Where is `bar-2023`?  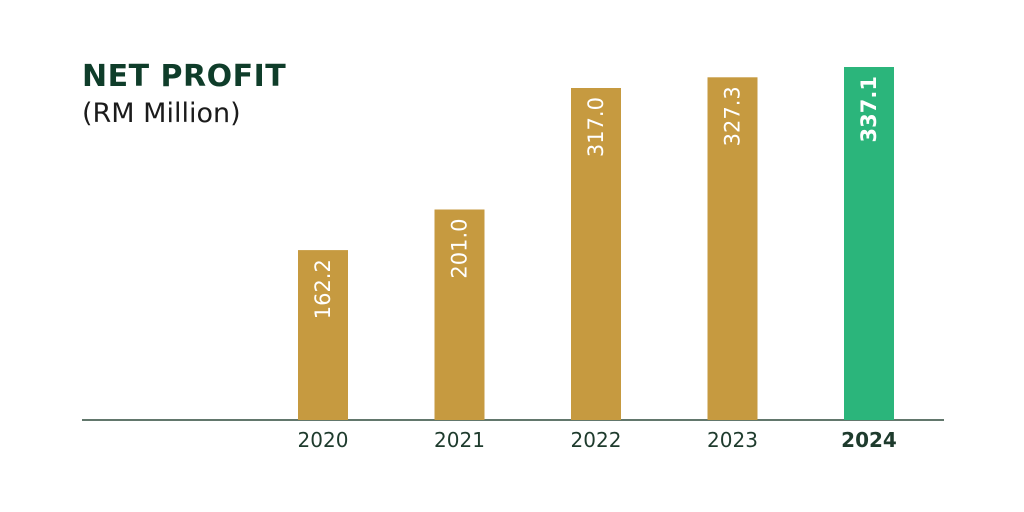
bar-2023 is located at coordinates (732, 249).